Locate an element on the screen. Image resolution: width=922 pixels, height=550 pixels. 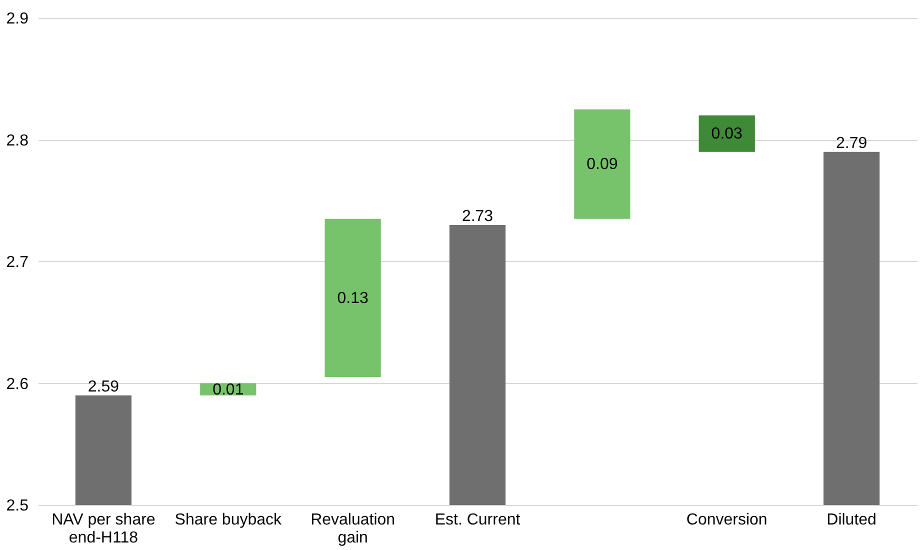
x-tick-label: Diluted is located at coordinates (851, 520).